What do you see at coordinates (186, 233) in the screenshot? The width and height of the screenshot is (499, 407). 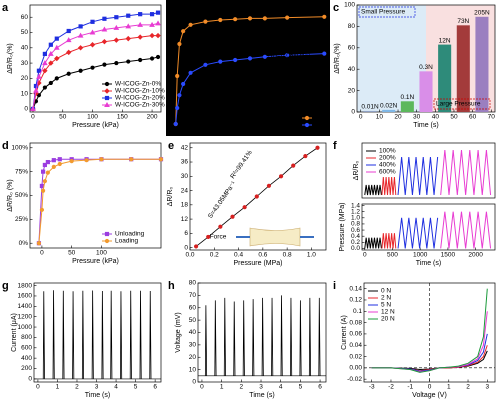 I see `y-tick-label: 6` at bounding box center [186, 233].